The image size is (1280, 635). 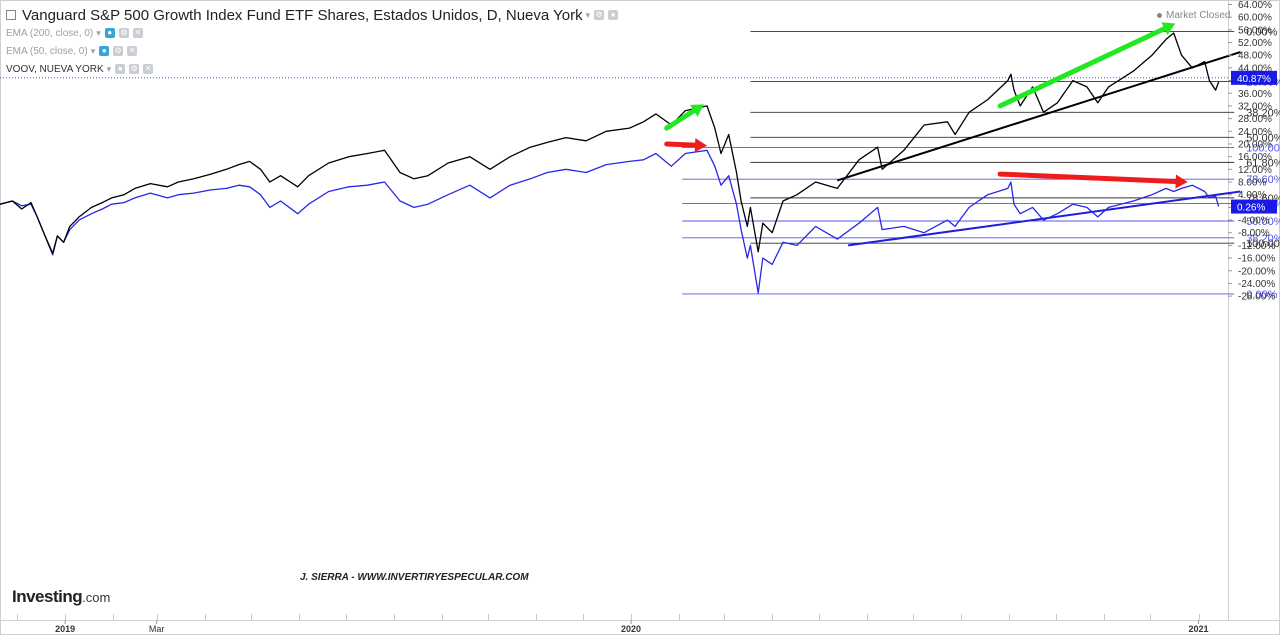 What do you see at coordinates (1256, 284) in the screenshot?
I see `y-tick-label: -24.00%` at bounding box center [1256, 284].